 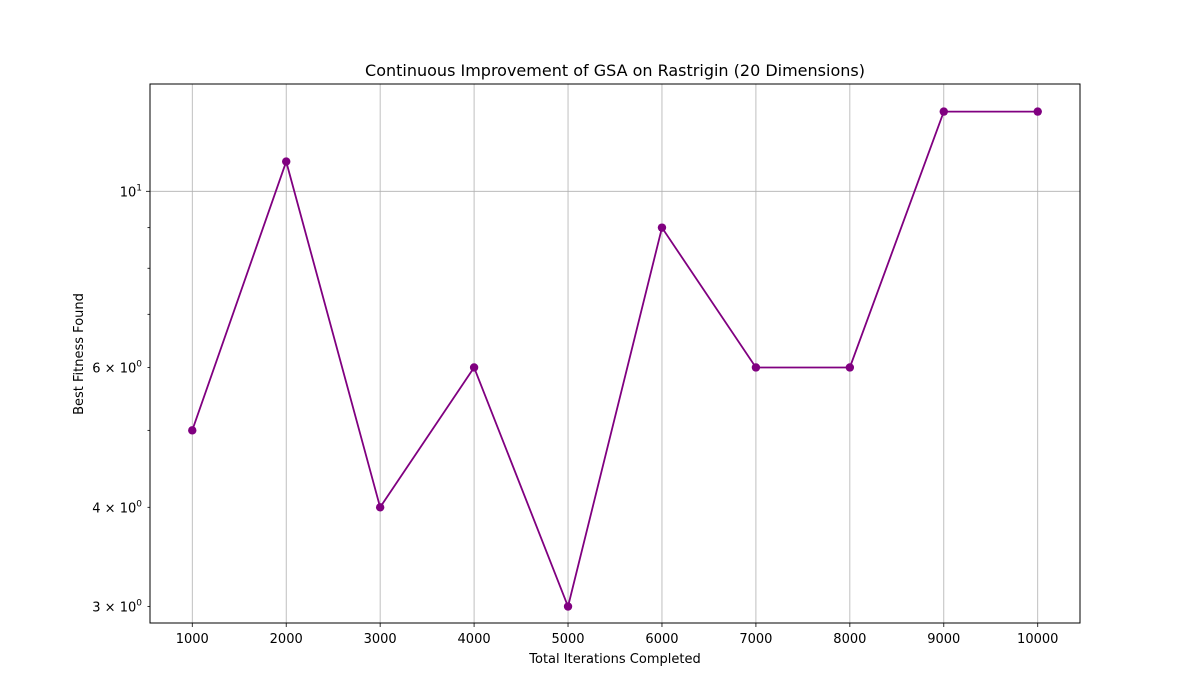 I want to click on x-tick-label: 2000, so click(x=286, y=639).